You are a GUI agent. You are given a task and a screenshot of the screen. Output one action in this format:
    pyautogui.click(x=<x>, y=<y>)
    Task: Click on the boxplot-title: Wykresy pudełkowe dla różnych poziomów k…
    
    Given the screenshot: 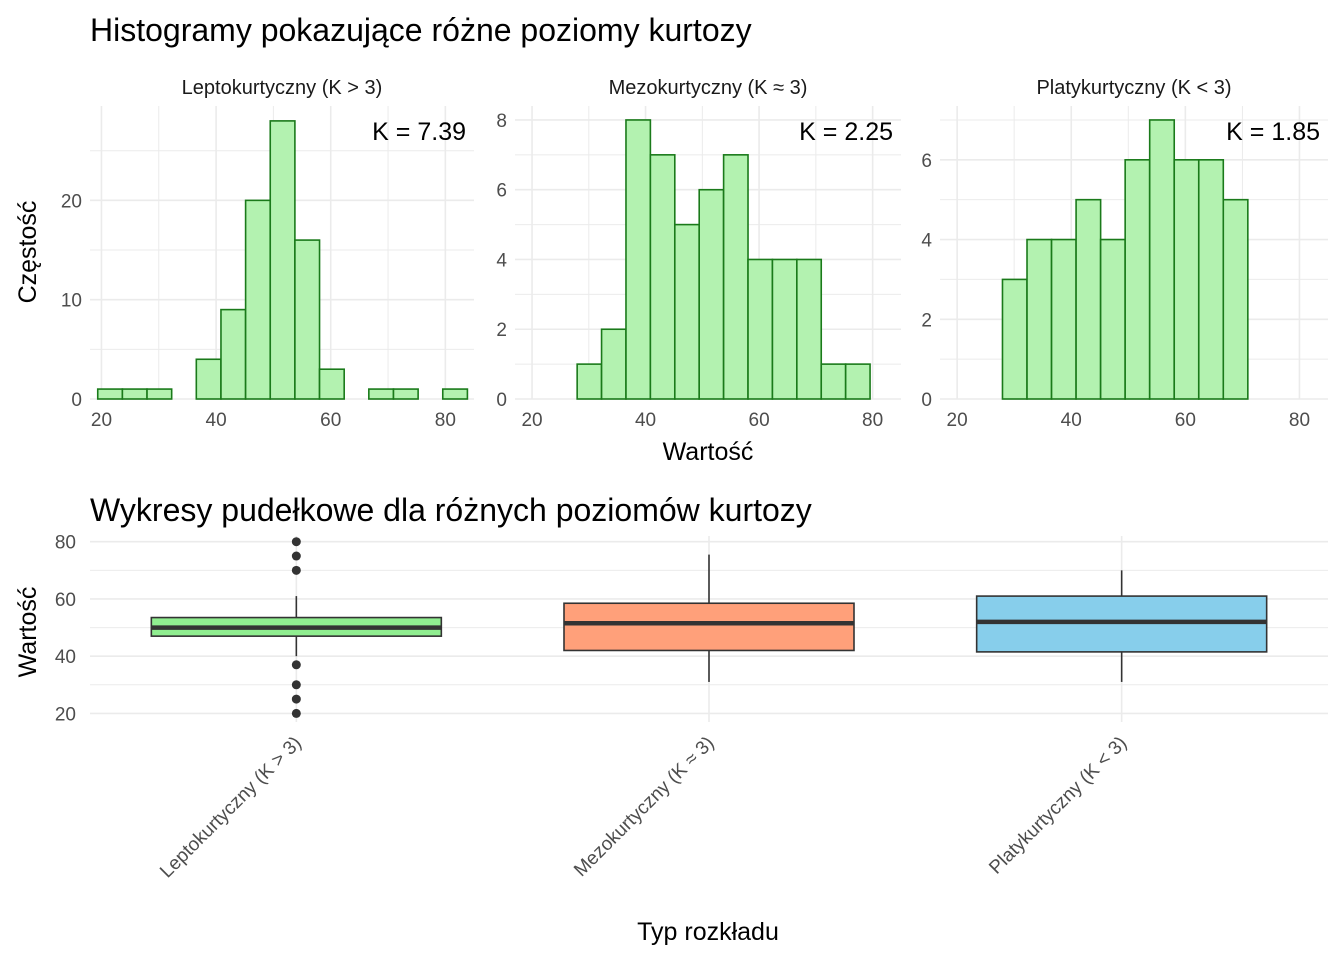 What is the action you would take?
    pyautogui.click(x=451, y=510)
    